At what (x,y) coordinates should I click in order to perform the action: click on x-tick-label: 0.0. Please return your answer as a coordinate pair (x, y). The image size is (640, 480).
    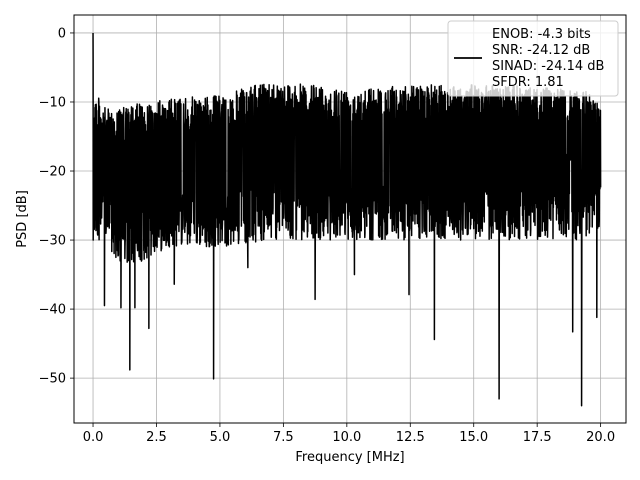
    Looking at the image, I should click on (93, 437).